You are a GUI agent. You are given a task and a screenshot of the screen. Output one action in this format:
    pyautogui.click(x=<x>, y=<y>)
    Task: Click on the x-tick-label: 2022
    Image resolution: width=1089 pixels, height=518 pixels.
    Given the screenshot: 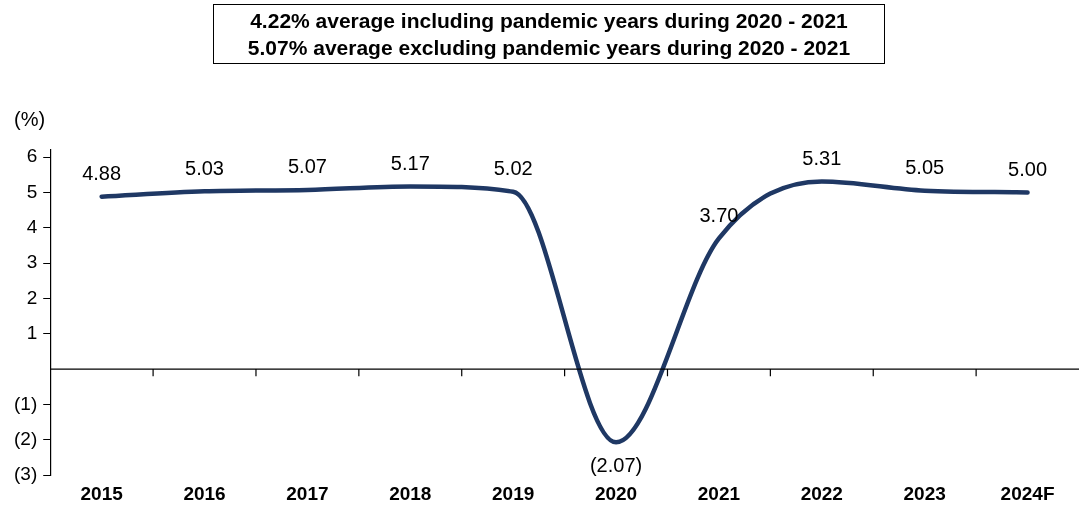 What is the action you would take?
    pyautogui.click(x=821, y=493)
    